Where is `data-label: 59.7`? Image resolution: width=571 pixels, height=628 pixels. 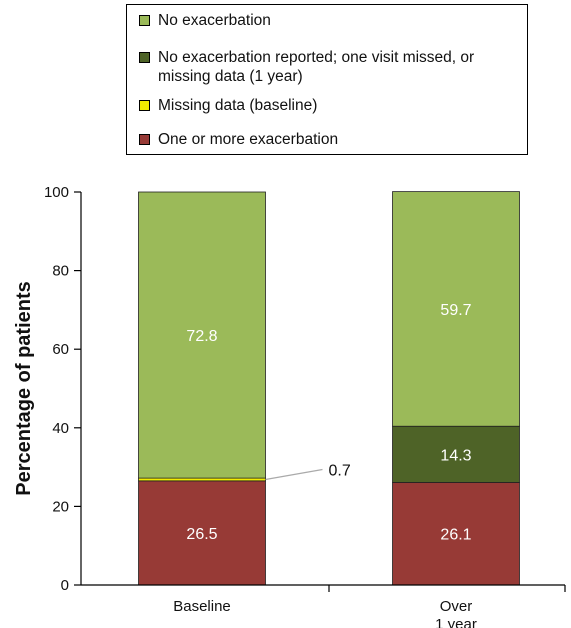
data-label: 59.7 is located at coordinates (455, 310).